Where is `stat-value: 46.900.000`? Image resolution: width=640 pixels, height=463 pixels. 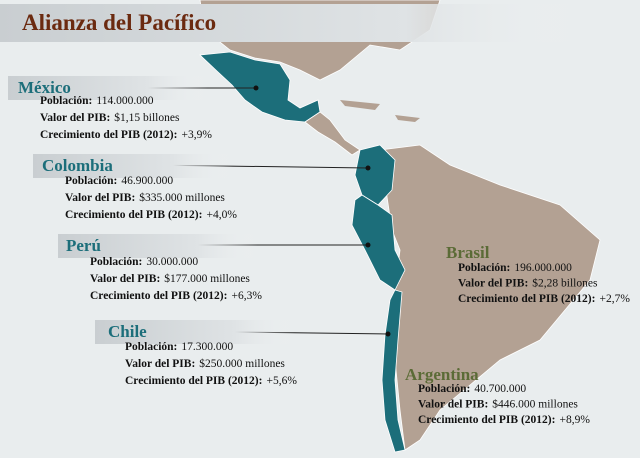 stat-value: 46.900.000 is located at coordinates (147, 181).